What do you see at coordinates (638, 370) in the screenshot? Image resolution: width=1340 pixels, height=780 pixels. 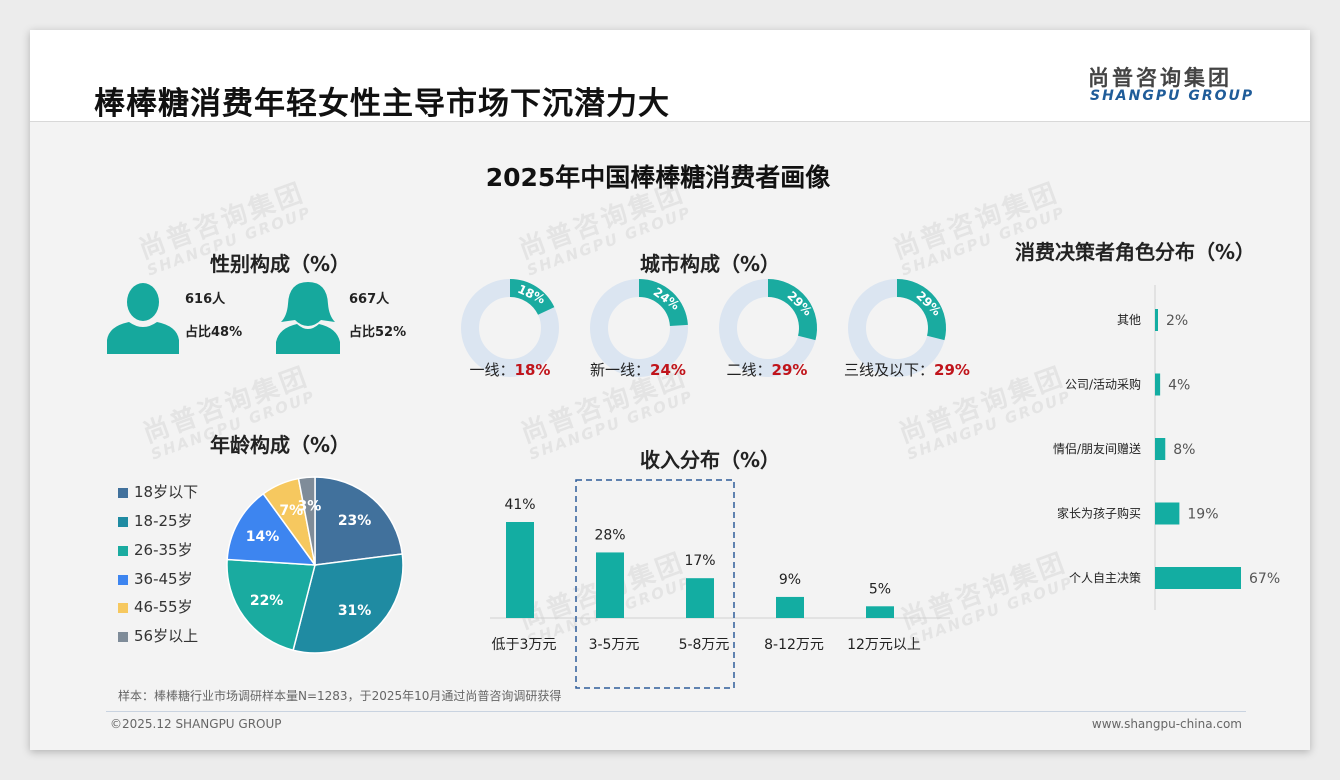 I see `city-label-new-tier1: 新一线：24%` at bounding box center [638, 370].